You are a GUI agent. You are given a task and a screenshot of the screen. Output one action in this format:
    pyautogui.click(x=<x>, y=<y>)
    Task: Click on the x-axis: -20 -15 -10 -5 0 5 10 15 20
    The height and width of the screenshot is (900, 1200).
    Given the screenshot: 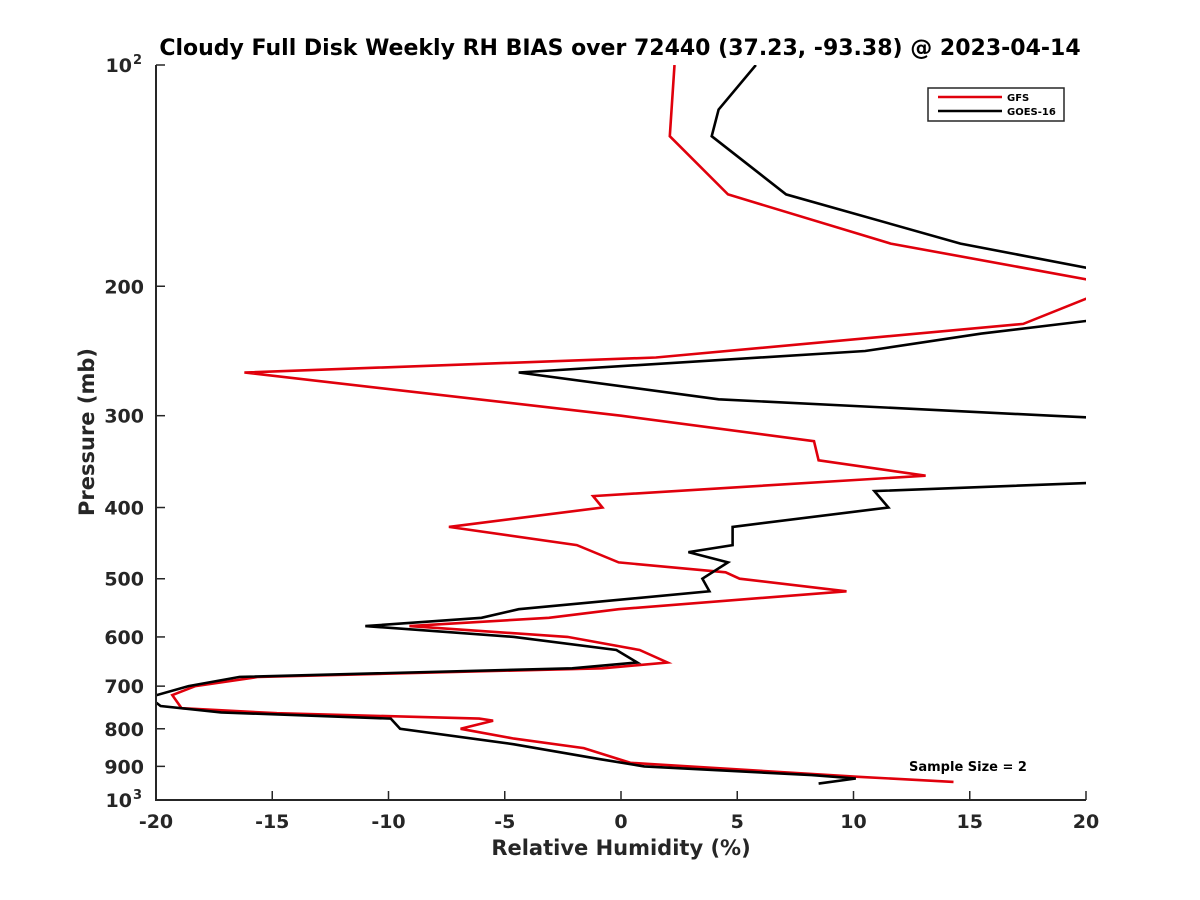 What is the action you would take?
    pyautogui.click(x=619, y=812)
    